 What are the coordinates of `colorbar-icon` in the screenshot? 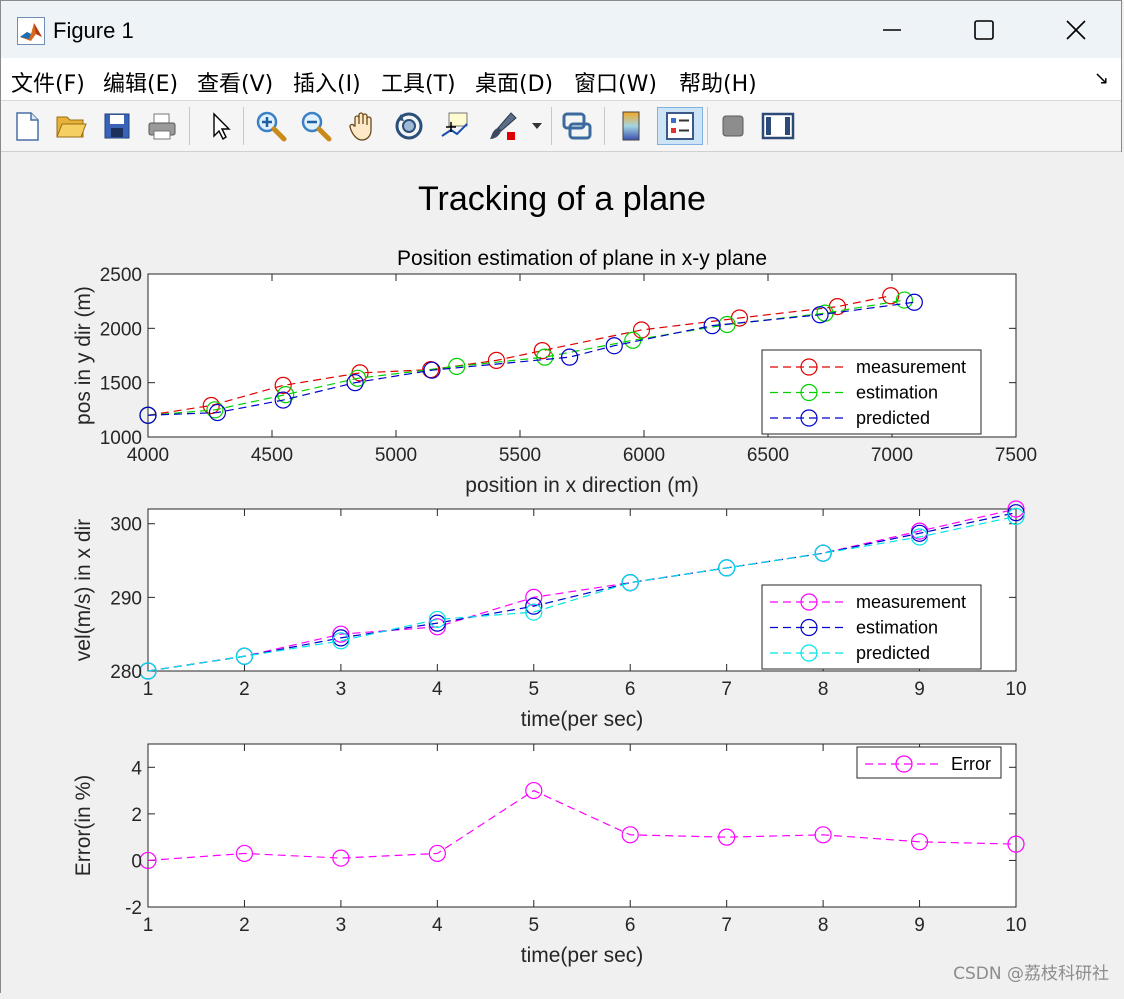 It's located at (631, 126).